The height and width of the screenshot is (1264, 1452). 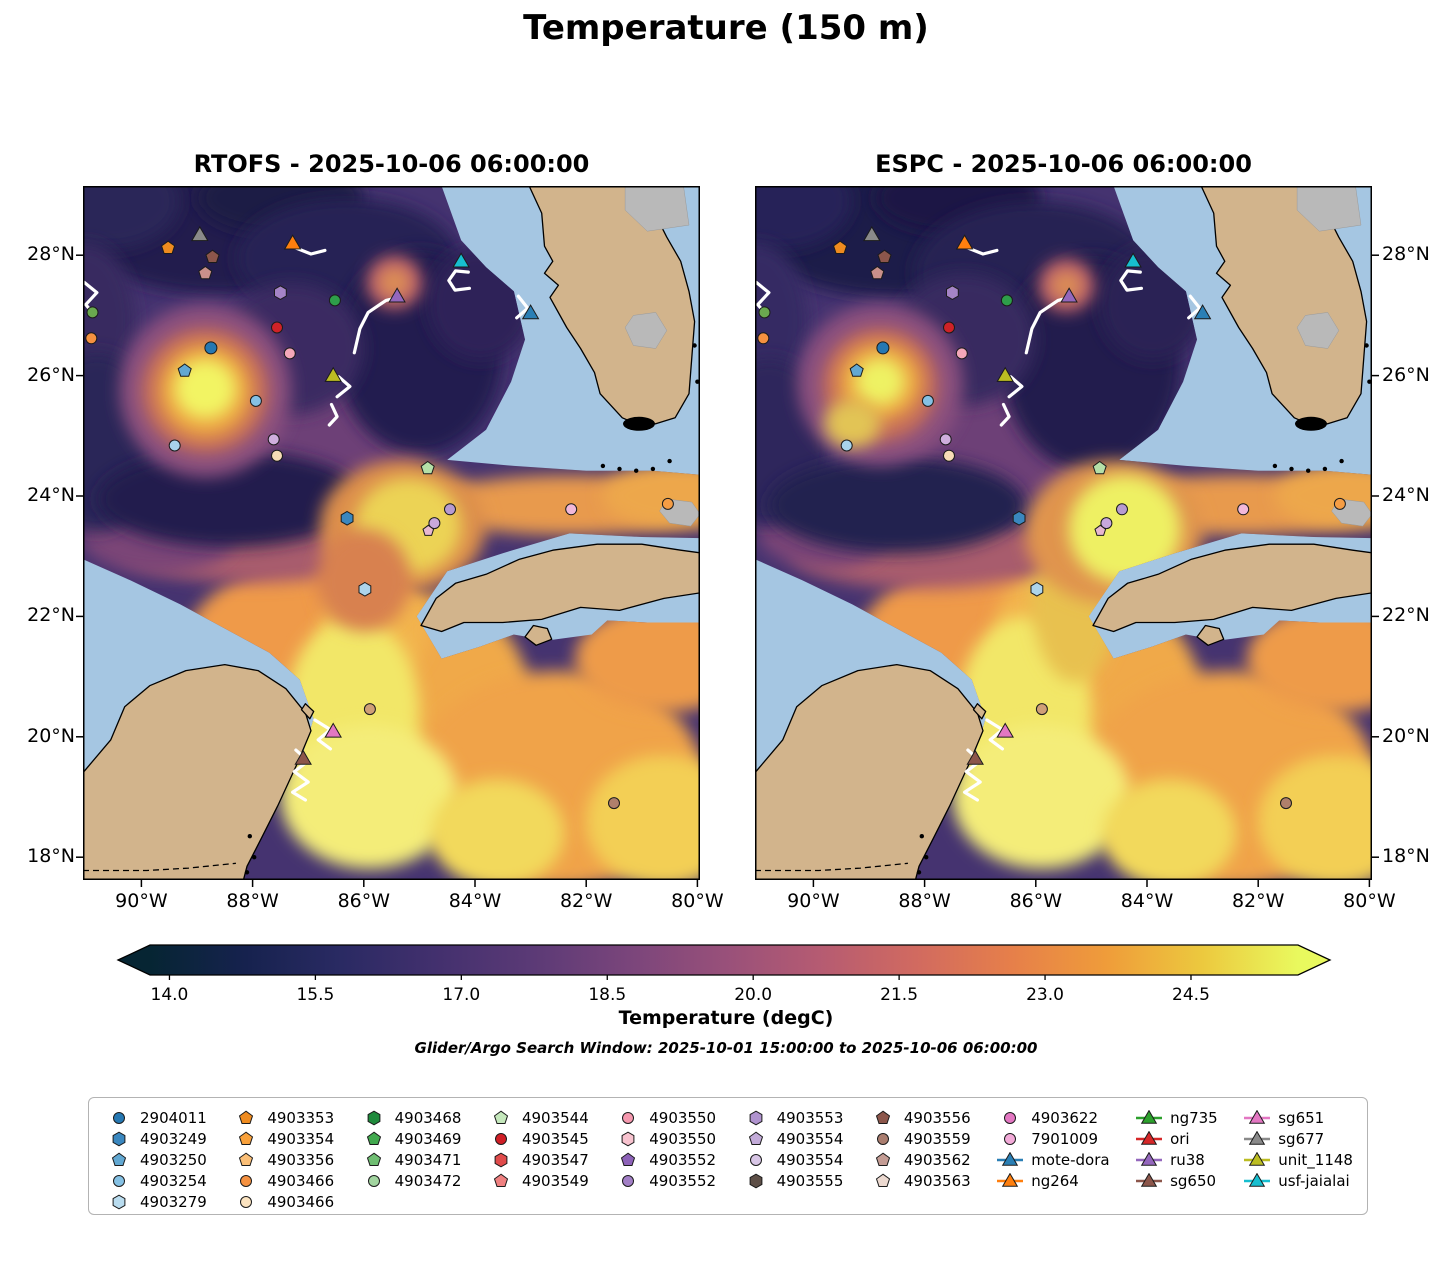 I want to click on legend-item: ori, so click(x=1175, y=1138).